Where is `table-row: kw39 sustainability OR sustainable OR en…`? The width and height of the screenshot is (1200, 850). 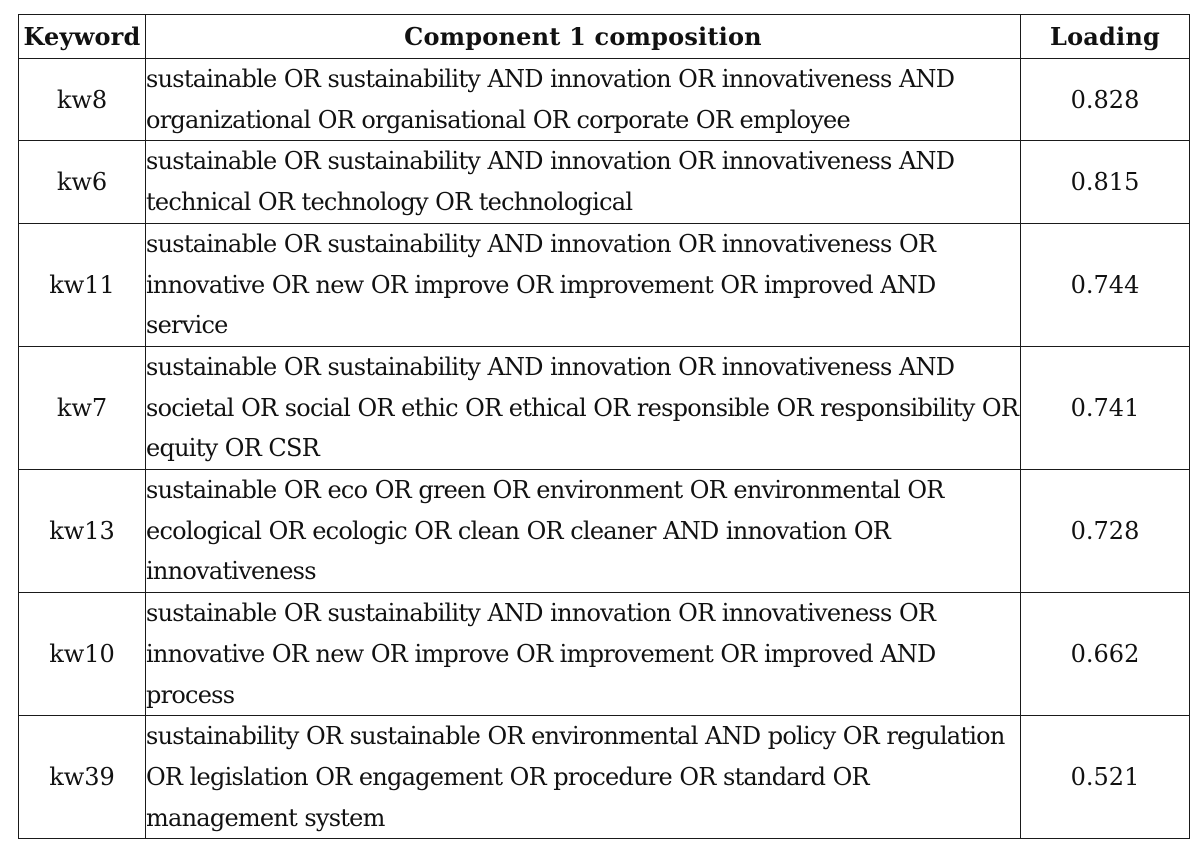 table-row: kw39 sustainability OR sustainable OR en… is located at coordinates (604, 777).